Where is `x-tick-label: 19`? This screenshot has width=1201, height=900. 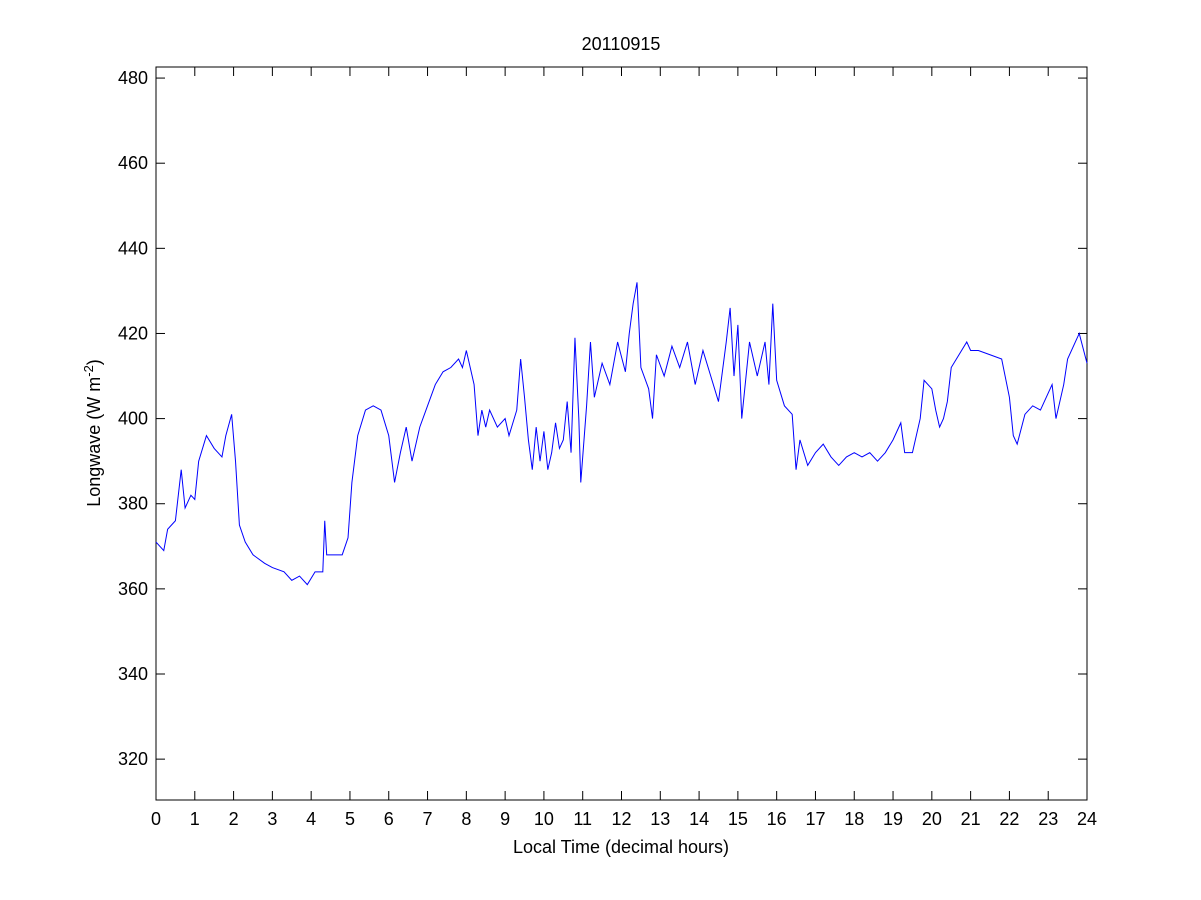 x-tick-label: 19 is located at coordinates (893, 819).